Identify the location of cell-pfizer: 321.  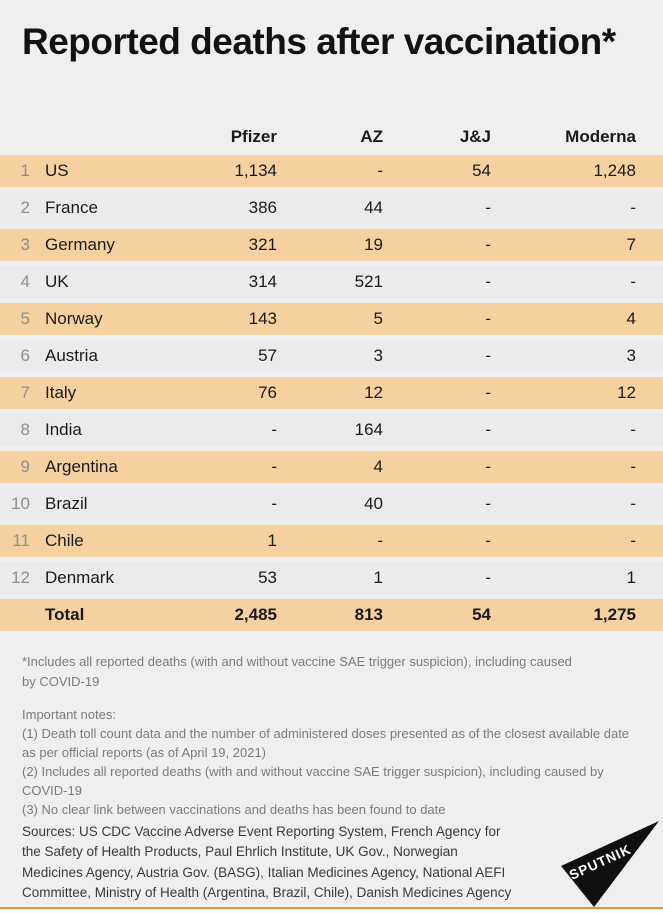
(262, 244).